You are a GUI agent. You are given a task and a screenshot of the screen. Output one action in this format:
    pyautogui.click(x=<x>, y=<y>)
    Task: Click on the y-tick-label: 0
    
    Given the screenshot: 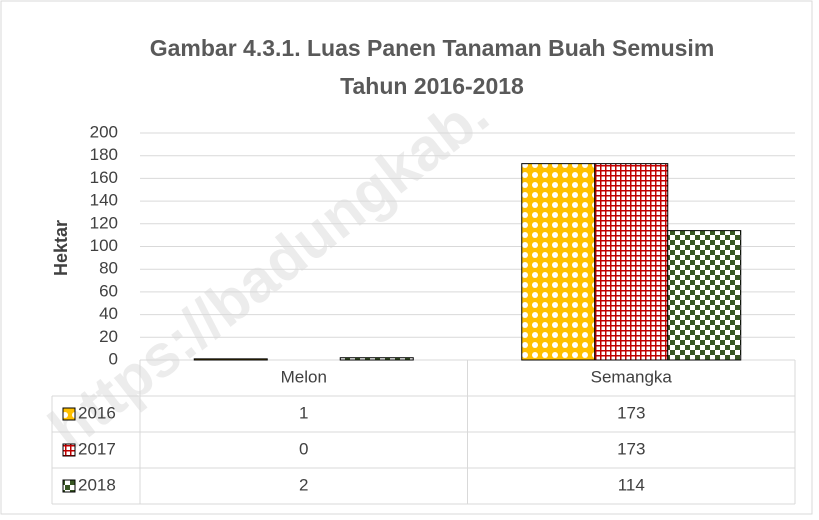 What is the action you would take?
    pyautogui.click(x=113, y=358)
    